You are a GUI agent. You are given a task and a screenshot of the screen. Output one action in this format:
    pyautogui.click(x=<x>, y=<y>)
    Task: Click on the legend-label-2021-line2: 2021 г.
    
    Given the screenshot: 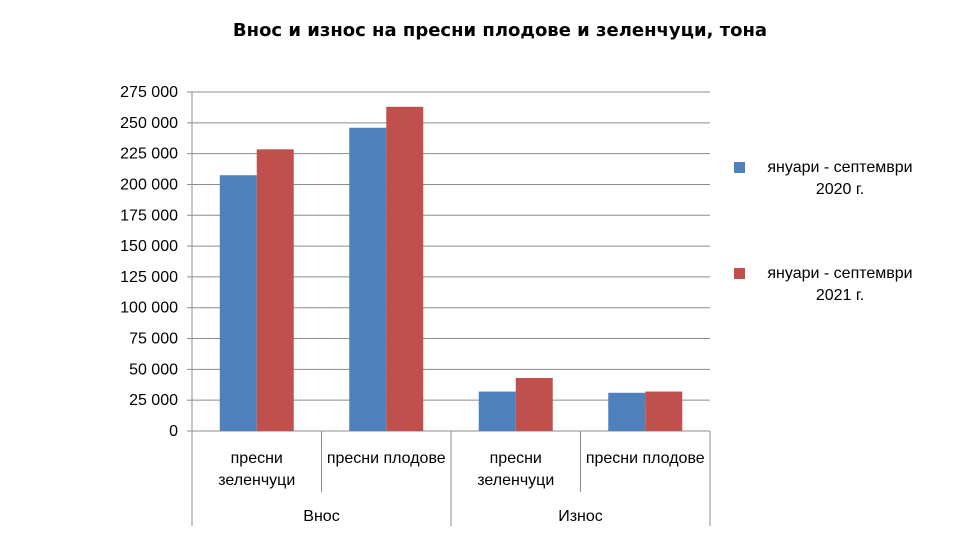 What is the action you would take?
    pyautogui.click(x=840, y=295)
    